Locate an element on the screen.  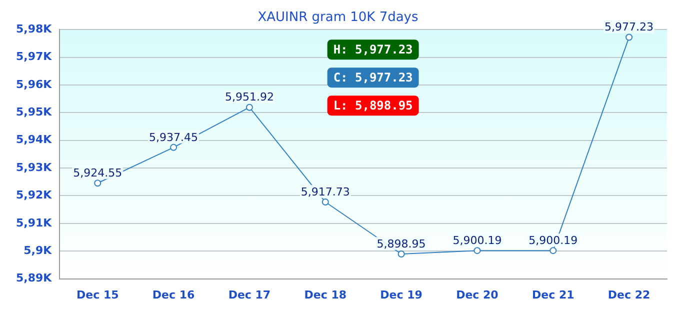
x-tick-label: Dec 21 is located at coordinates (553, 295).